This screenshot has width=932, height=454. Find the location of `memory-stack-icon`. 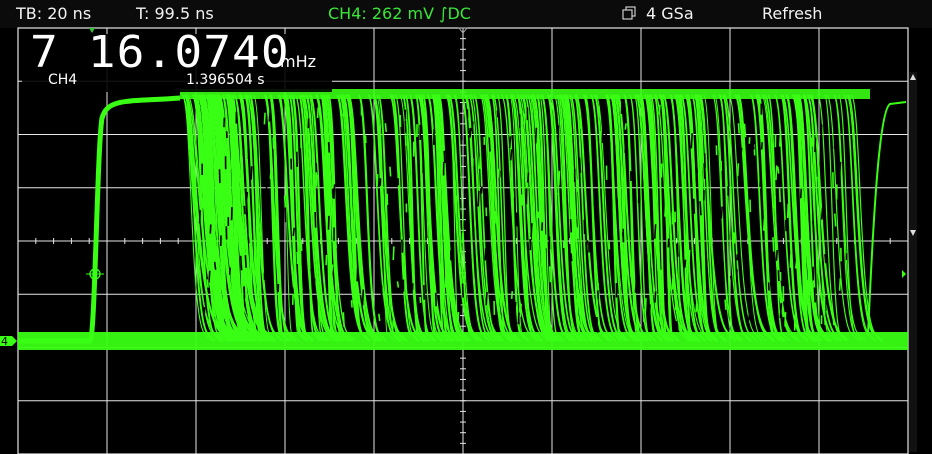

memory-stack-icon is located at coordinates (629, 13).